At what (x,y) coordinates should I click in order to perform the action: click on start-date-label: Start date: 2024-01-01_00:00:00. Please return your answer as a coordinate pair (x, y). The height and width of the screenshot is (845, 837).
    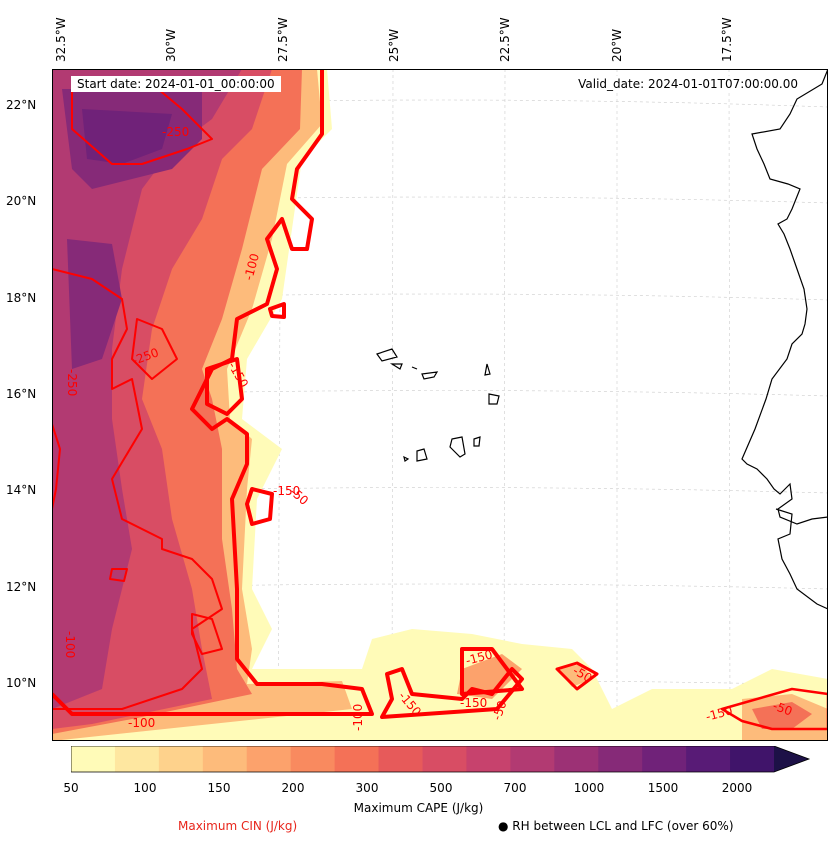
    Looking at the image, I should click on (176, 84).